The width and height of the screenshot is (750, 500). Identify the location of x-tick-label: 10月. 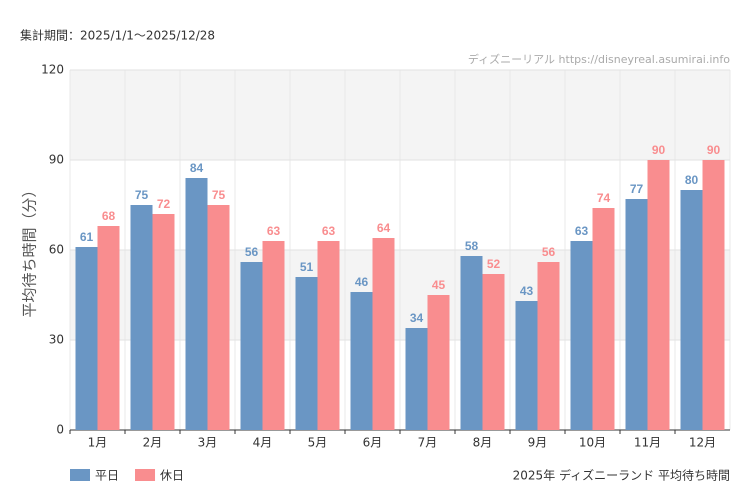
(592, 443).